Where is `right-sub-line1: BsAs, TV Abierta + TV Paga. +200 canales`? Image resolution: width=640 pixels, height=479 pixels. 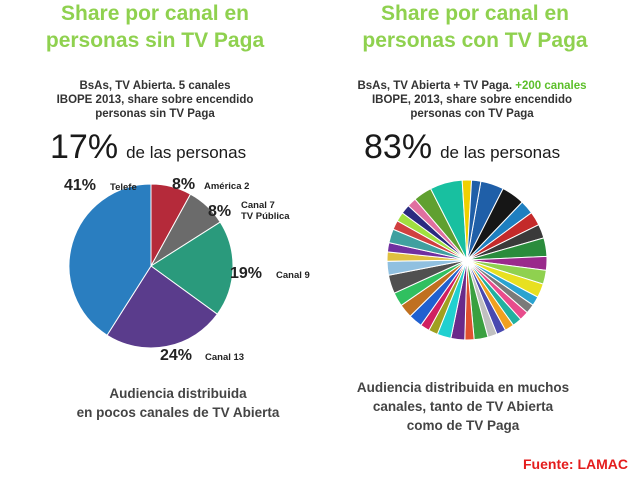 right-sub-line1: BsAs, TV Abierta + TV Paga. +200 canales is located at coordinates (472, 86).